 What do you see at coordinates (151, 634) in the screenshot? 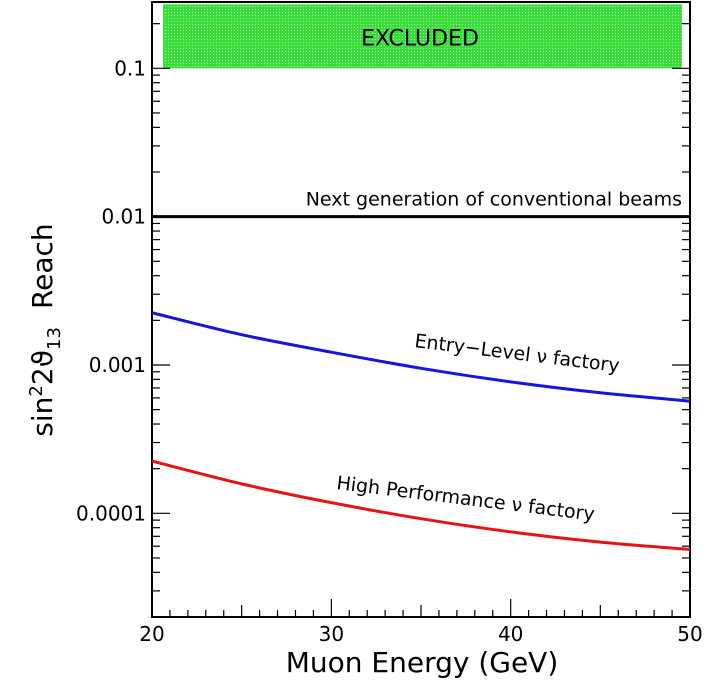
I see `x-tick-label: 20` at bounding box center [151, 634].